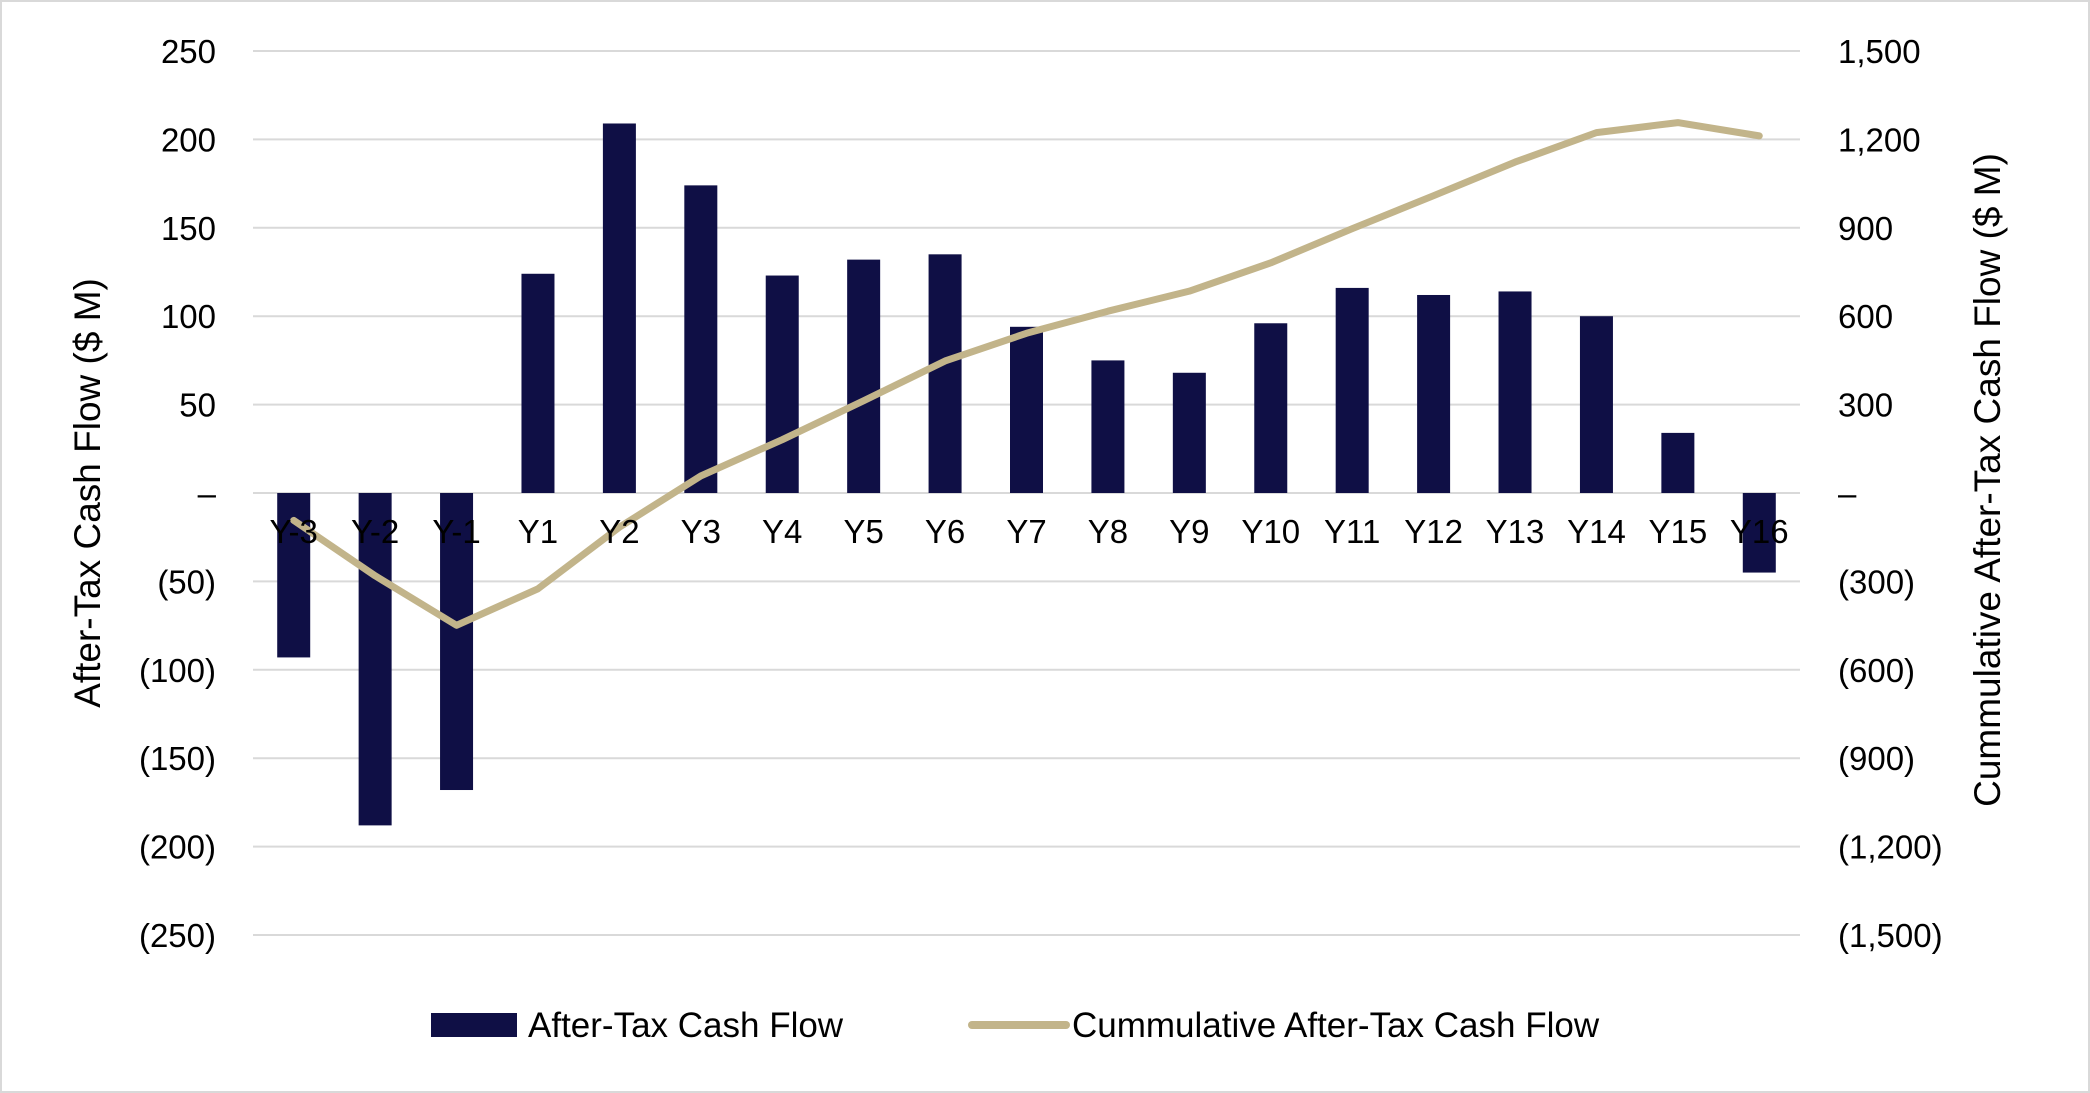  I want to click on right-tick-label: 300, so click(1865, 405).